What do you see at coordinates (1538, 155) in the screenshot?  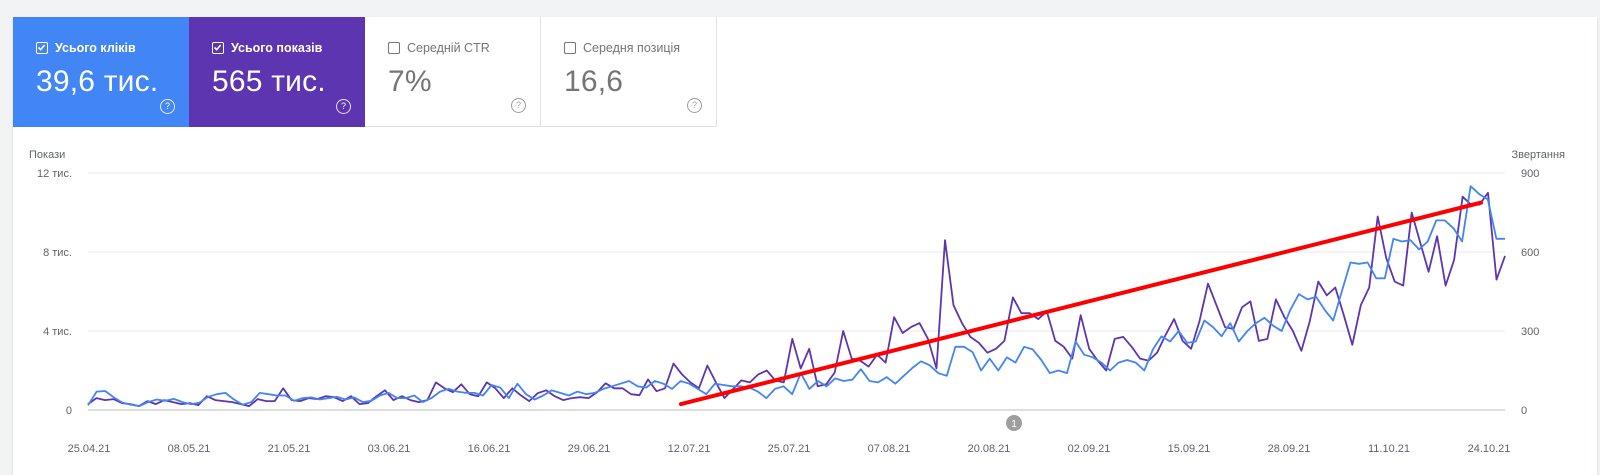 I see `right-axis-title: Звертання` at bounding box center [1538, 155].